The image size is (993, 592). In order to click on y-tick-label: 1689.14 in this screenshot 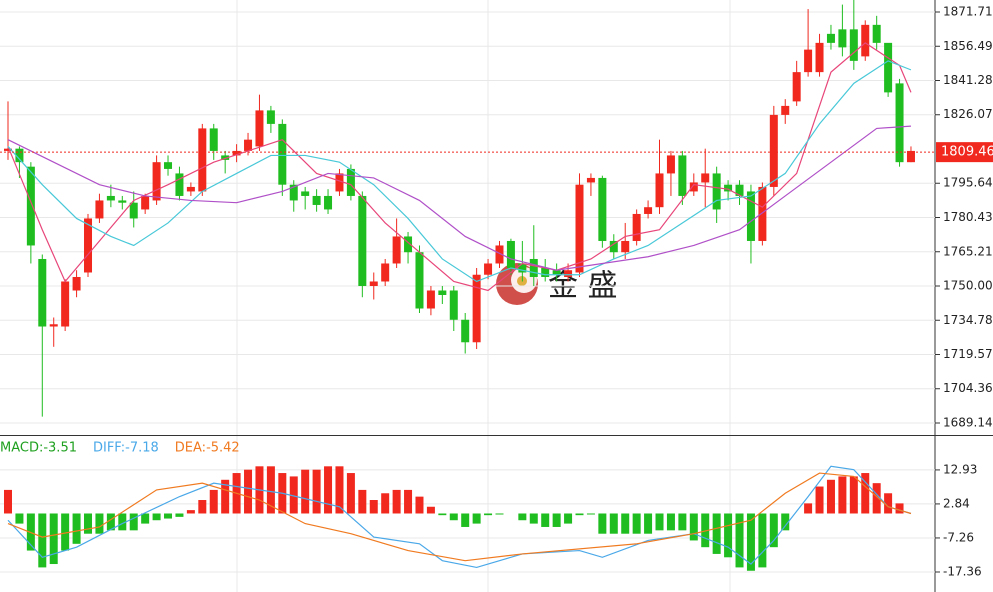, I will do `click(968, 423)`.